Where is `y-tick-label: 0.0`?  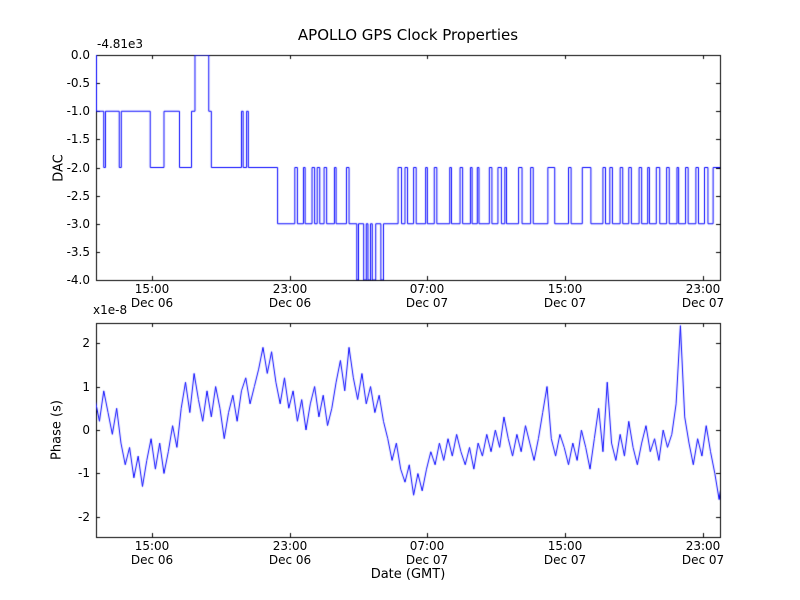 y-tick-label: 0.0 is located at coordinates (80, 54).